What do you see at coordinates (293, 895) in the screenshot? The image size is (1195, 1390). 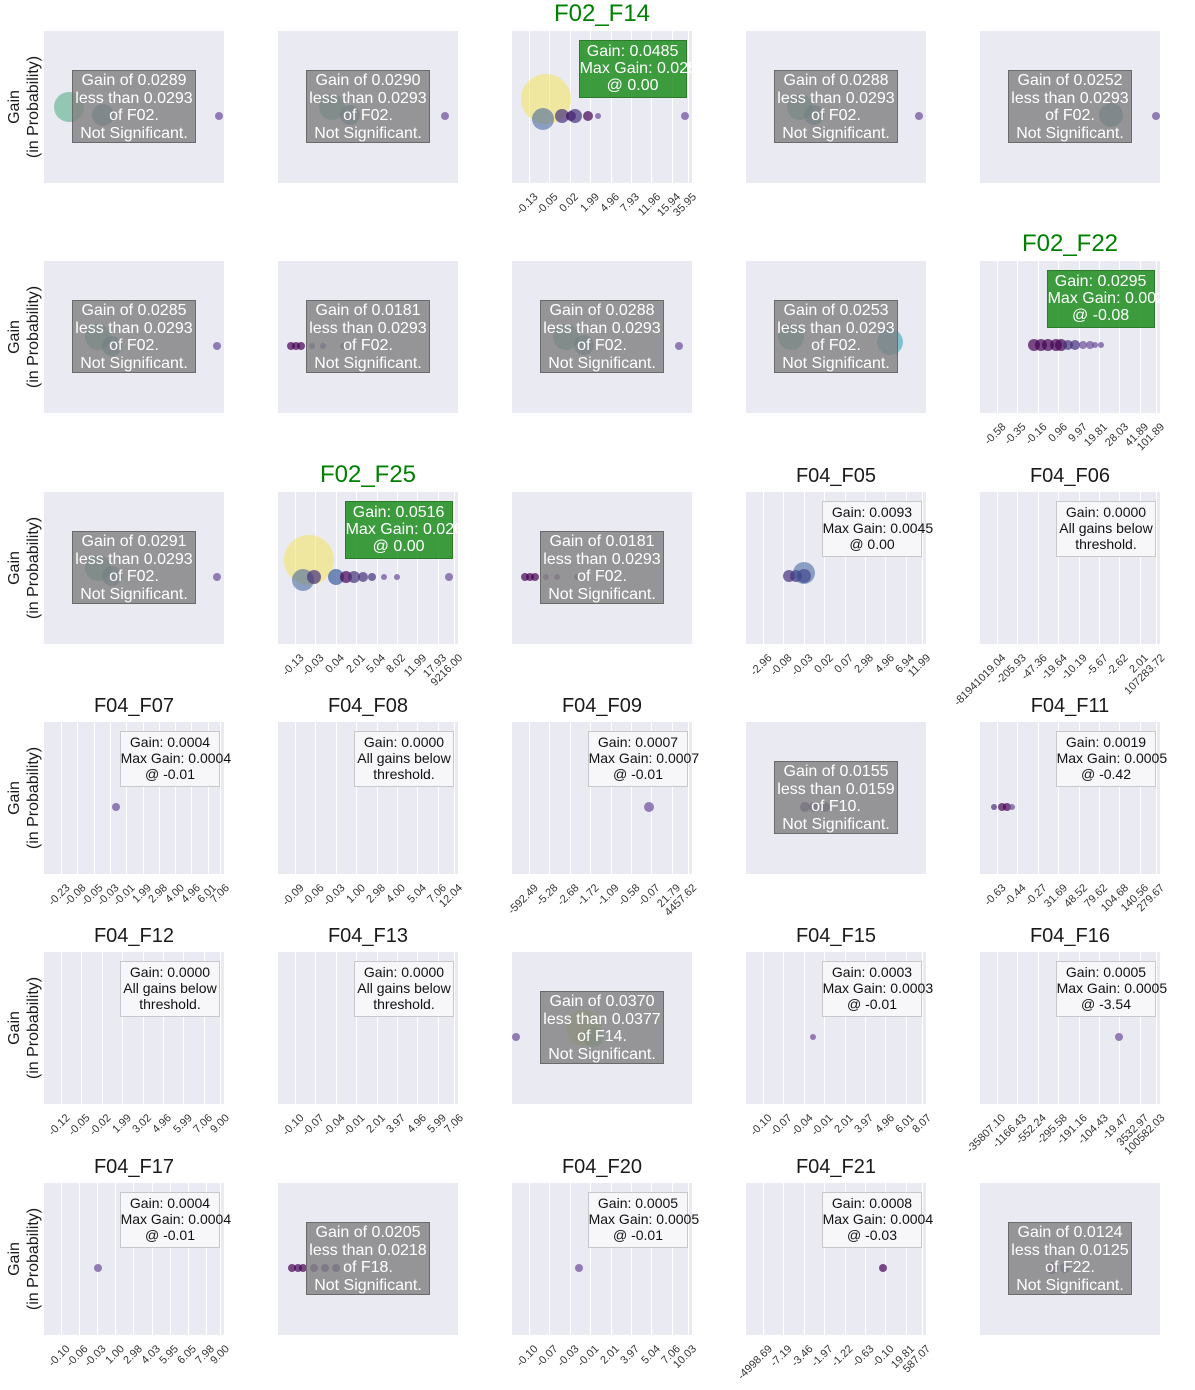 I see `x-tick-label: -0.09` at bounding box center [293, 895].